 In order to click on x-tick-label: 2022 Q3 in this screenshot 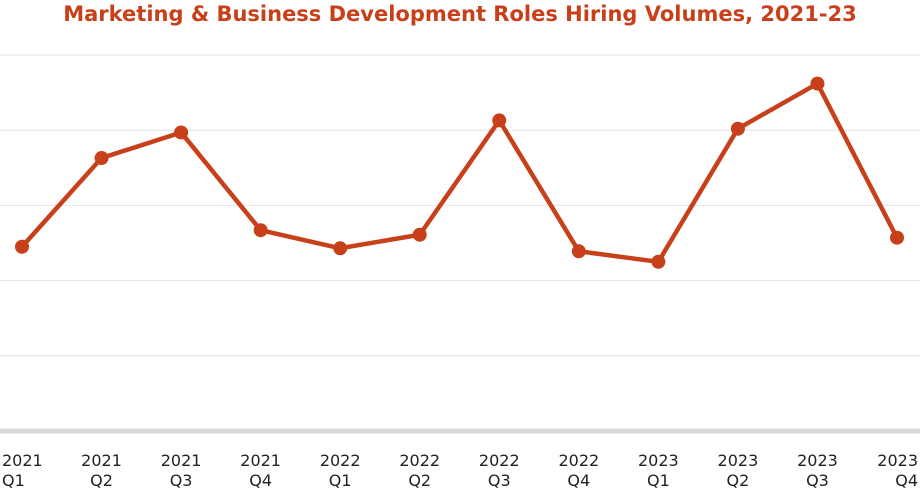, I will do `click(499, 470)`.